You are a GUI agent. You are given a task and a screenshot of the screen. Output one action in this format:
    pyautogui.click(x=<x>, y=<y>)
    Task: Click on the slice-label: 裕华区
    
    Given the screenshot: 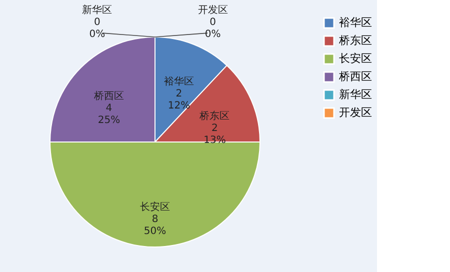 What is the action you would take?
    pyautogui.click(x=179, y=81)
    